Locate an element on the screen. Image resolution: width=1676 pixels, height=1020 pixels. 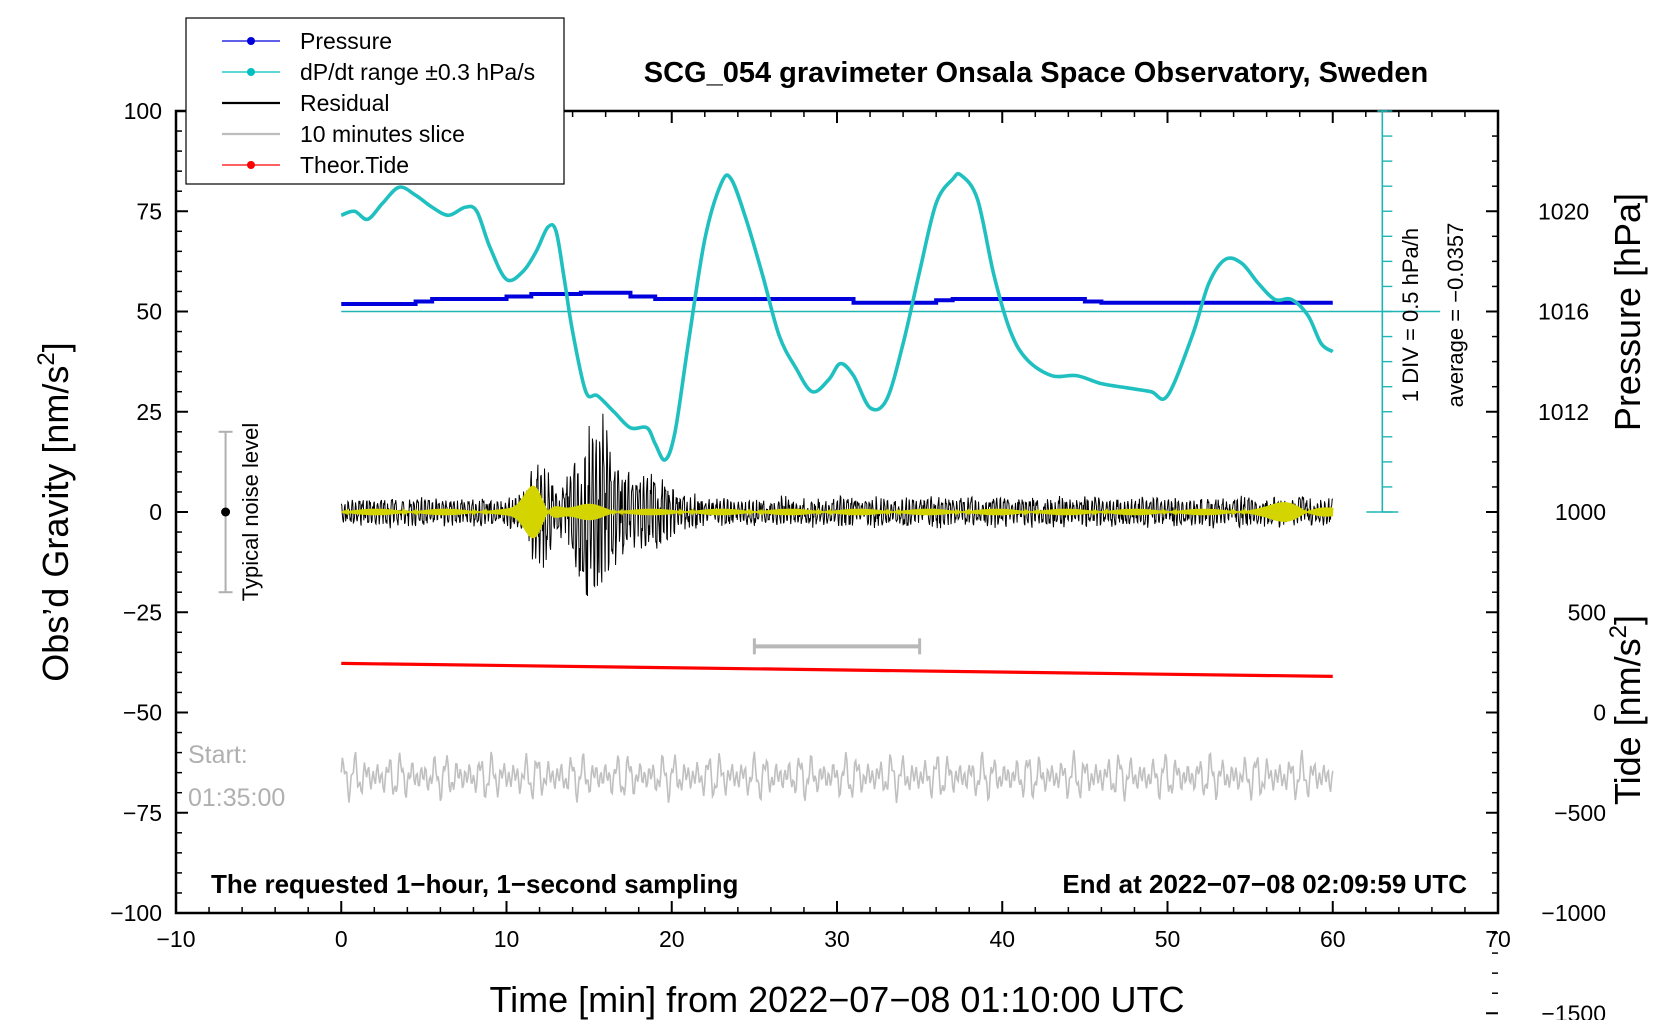
x-tick-label: 50 is located at coordinates (1168, 939).